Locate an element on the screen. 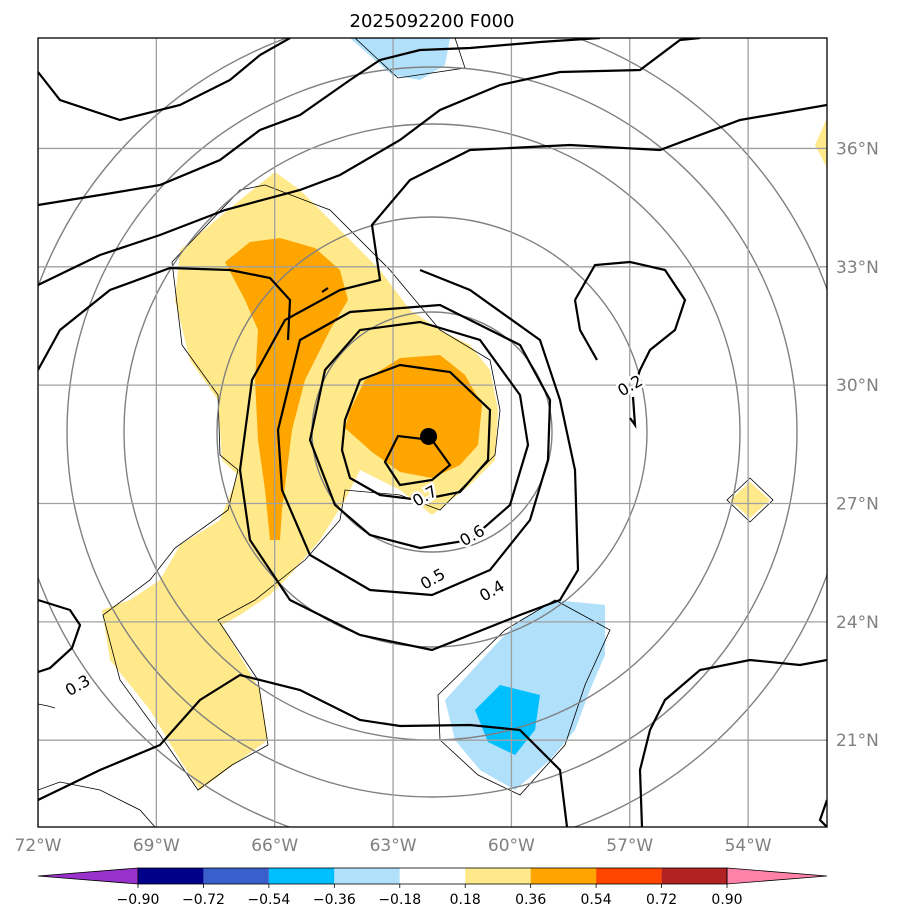  colorbar-tick-label: 0.36 is located at coordinates (530, 900).